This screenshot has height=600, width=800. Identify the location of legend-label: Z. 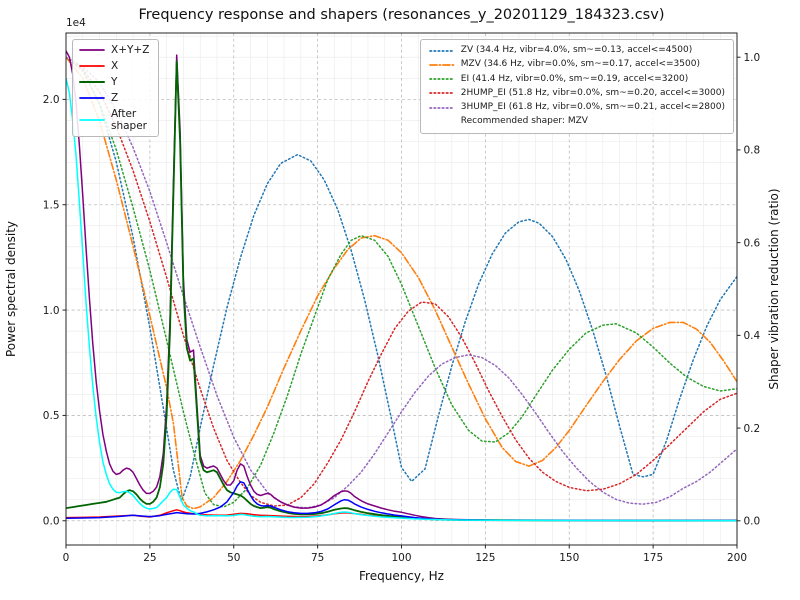
(115, 98).